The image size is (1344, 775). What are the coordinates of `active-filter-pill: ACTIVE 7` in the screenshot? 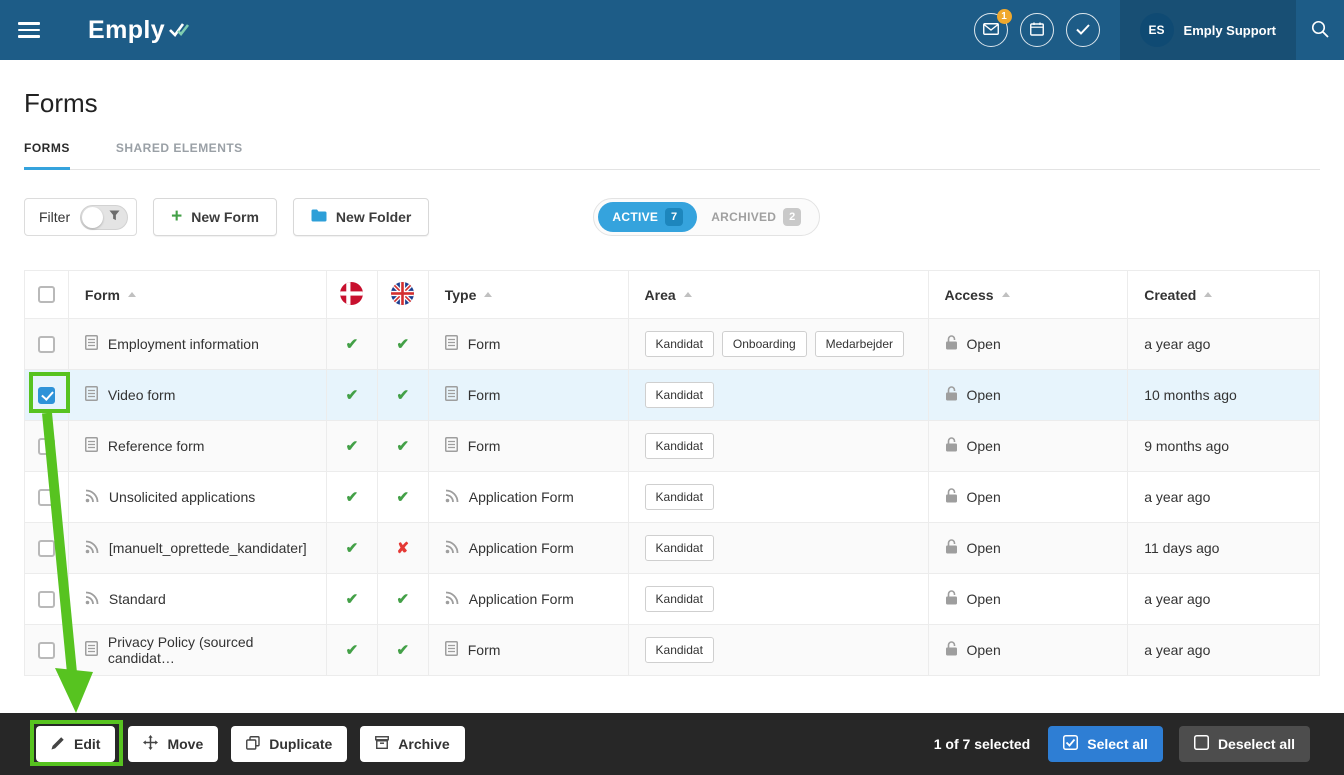 It's located at (648, 217).